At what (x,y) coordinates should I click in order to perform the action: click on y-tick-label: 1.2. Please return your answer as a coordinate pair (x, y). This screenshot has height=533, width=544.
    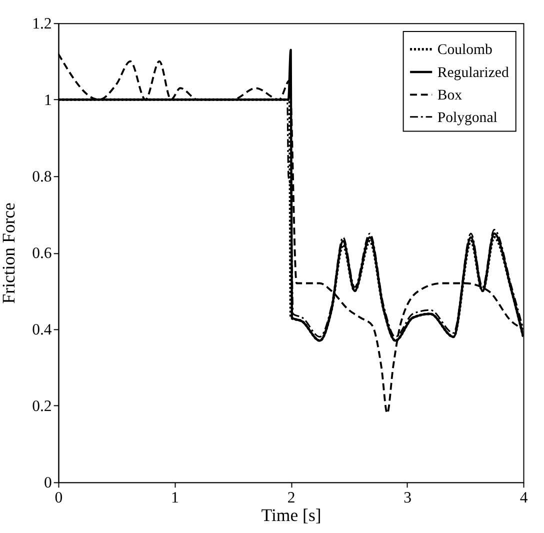
    Looking at the image, I should click on (42, 24).